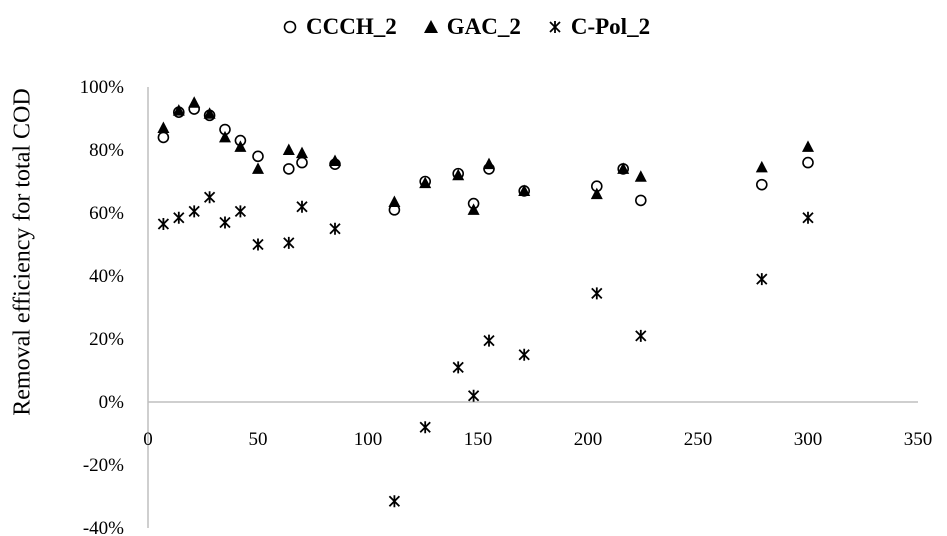  I want to click on y-tick-label: -40%, so click(103, 527).